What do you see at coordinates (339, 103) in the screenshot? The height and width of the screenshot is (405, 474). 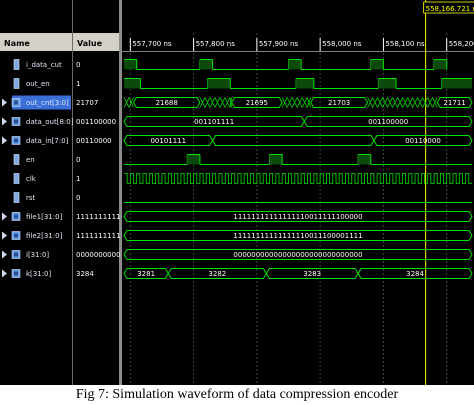 I see `bus-value-label: 21703` at bounding box center [339, 103].